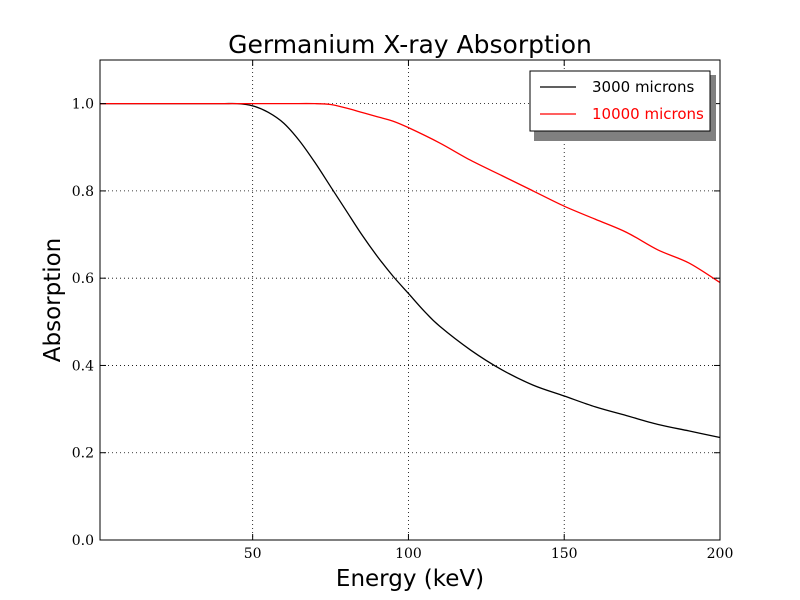 This screenshot has height=600, width=800. What do you see at coordinates (408, 554) in the screenshot?
I see `x-tick-label: 100` at bounding box center [408, 554].